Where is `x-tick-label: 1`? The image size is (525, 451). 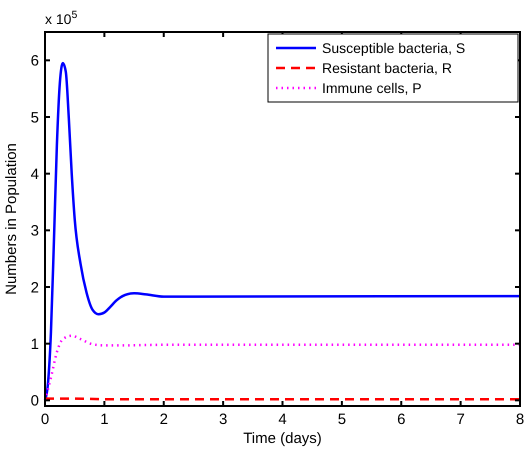 x-tick-label: 1 is located at coordinates (104, 419).